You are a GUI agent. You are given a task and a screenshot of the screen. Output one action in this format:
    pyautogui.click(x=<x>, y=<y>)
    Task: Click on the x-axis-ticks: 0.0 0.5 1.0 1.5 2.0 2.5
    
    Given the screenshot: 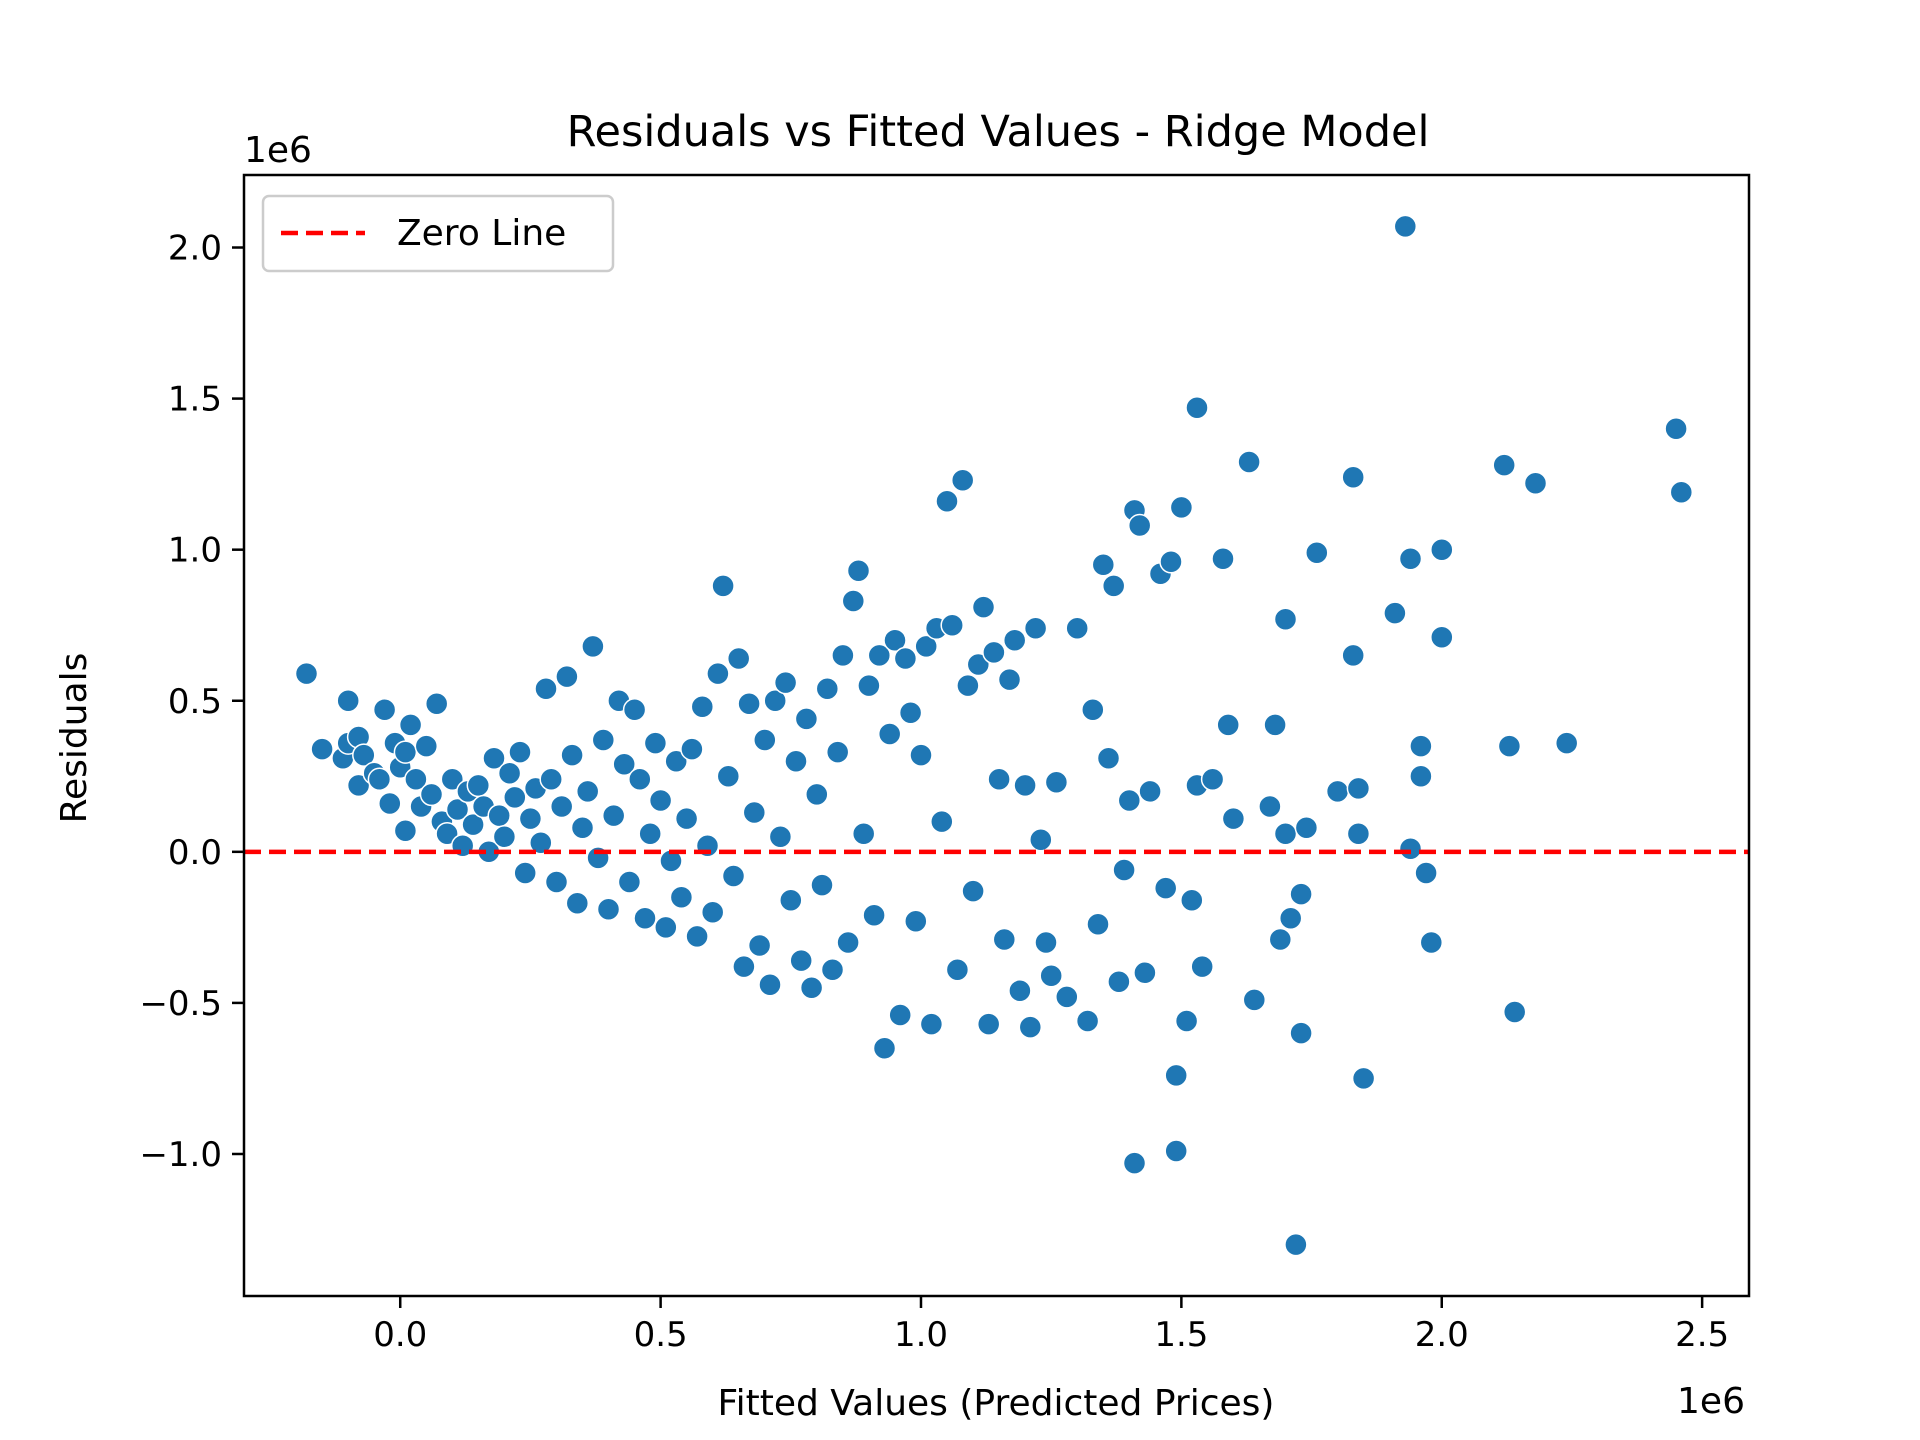 What is the action you would take?
    pyautogui.click(x=1051, y=1325)
    